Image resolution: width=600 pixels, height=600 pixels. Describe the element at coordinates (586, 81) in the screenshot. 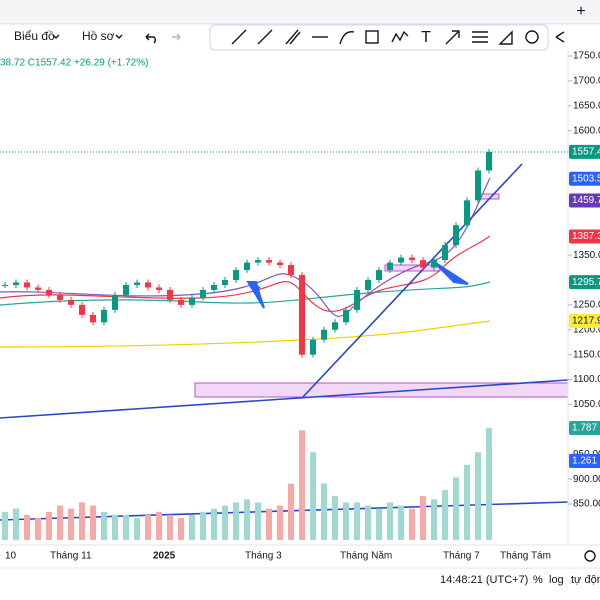

I see `price-label: 1700.00` at that location.